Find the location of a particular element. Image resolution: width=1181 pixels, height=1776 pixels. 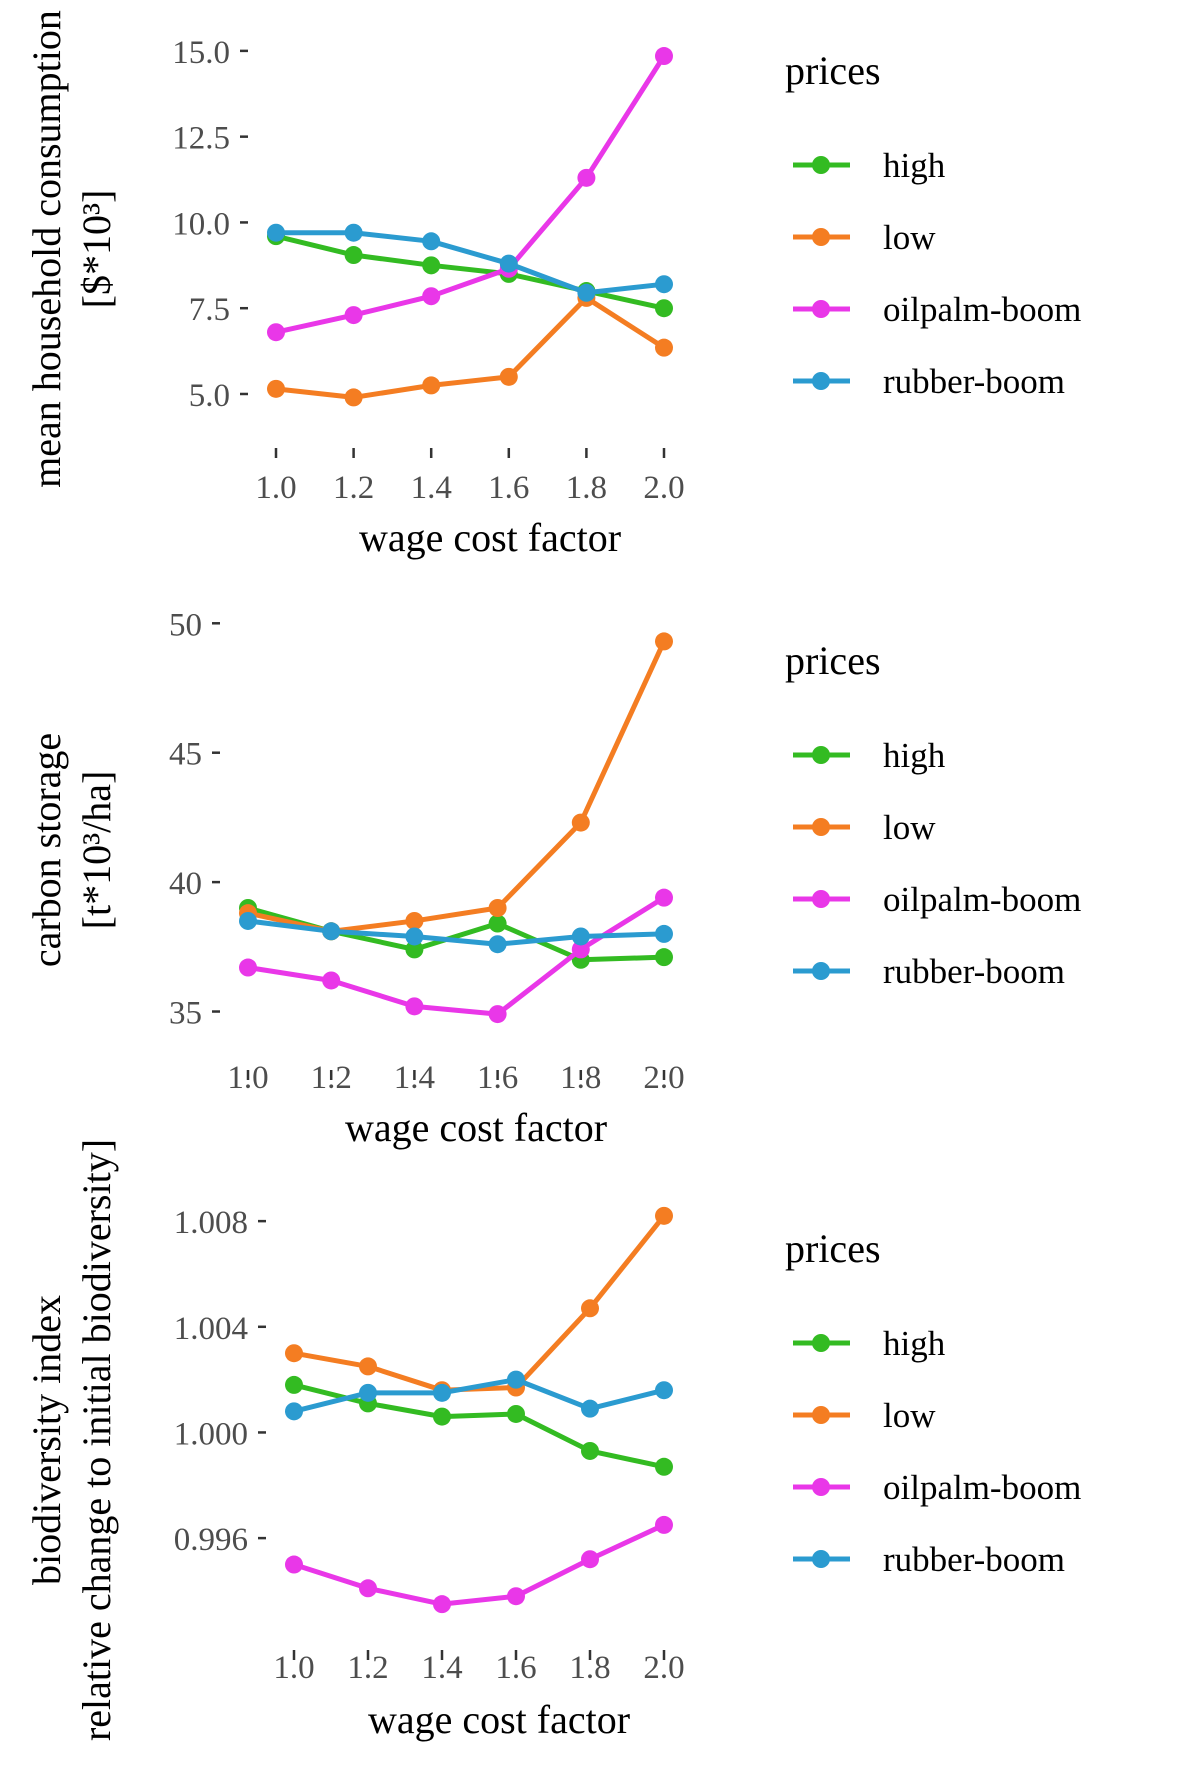

y-tick-label: 5.0 is located at coordinates (209, 396).